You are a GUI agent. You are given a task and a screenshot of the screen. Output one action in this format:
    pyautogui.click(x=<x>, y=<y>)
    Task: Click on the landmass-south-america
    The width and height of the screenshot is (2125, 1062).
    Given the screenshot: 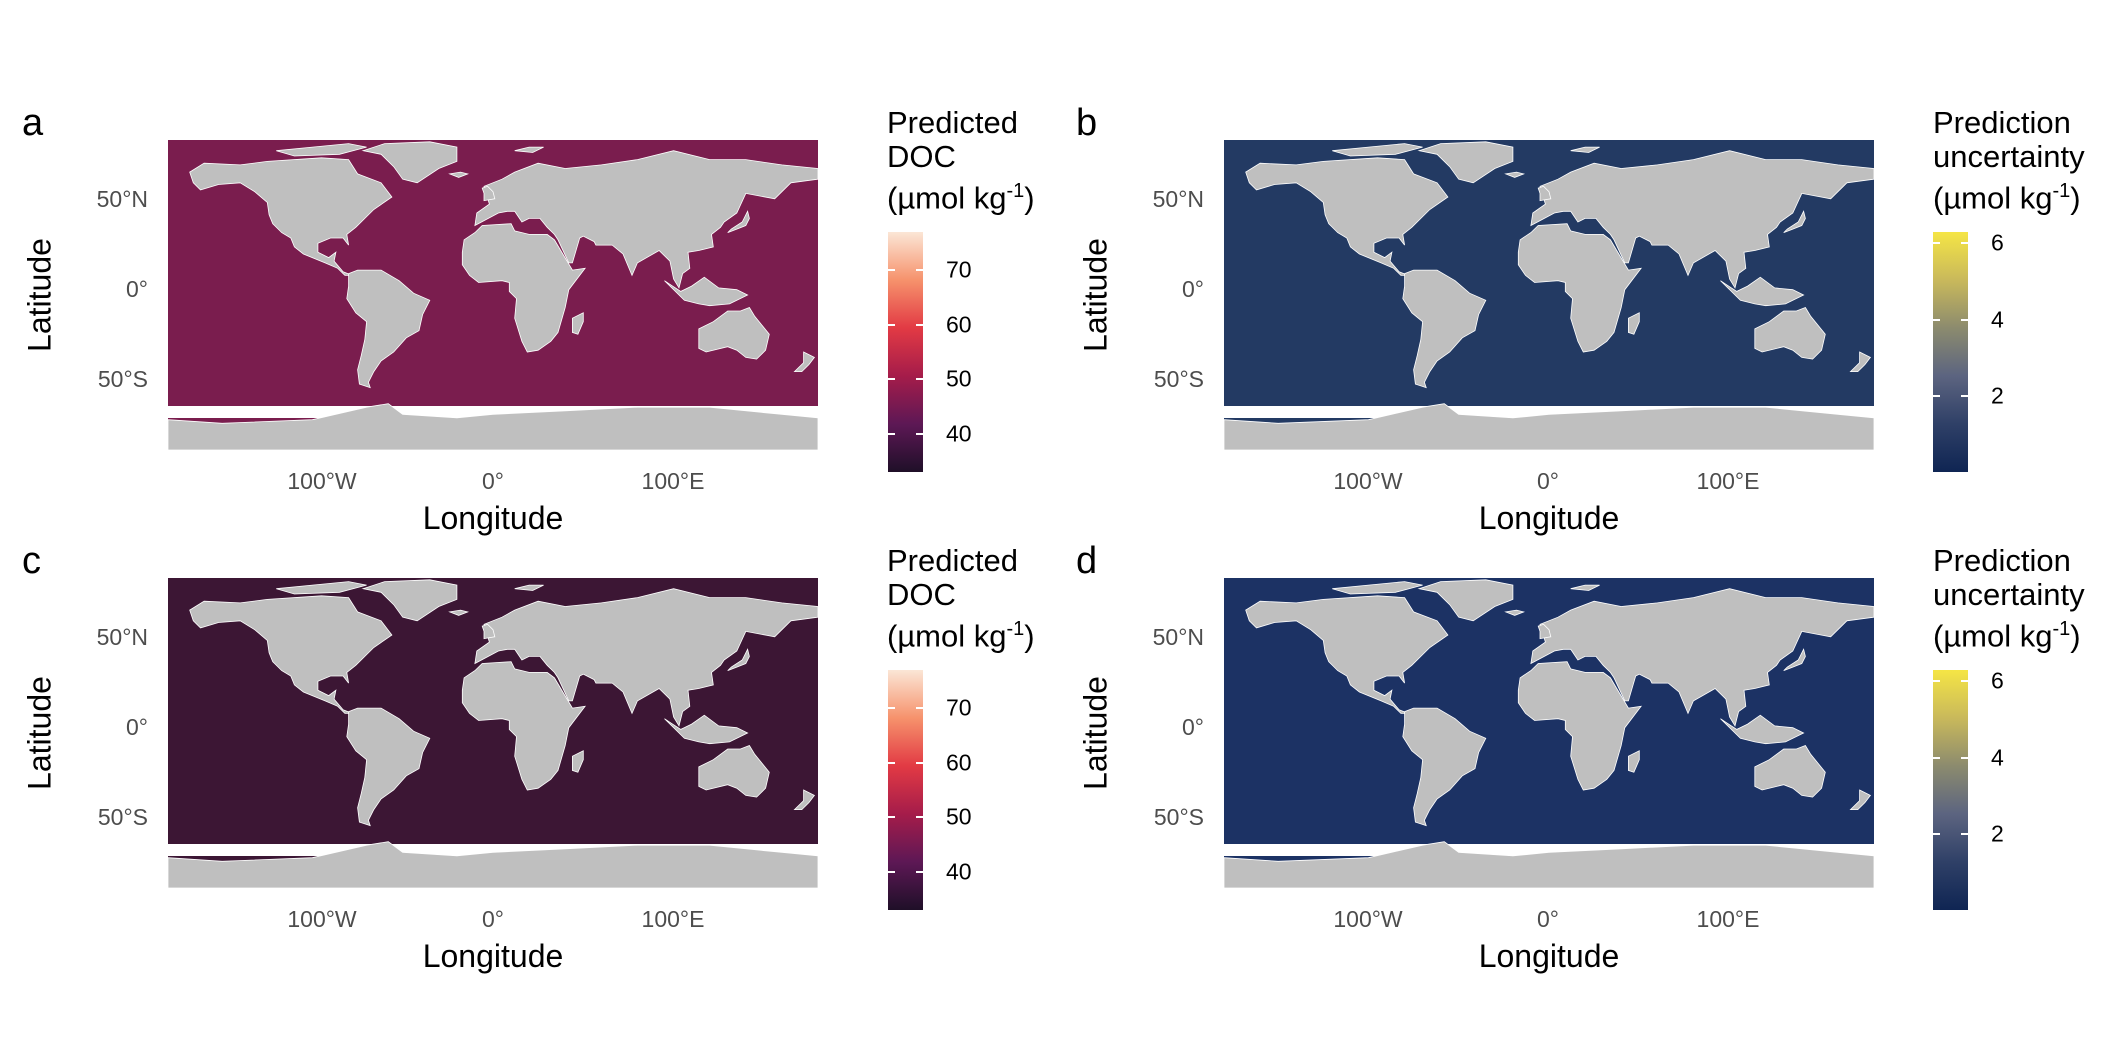 What is the action you would take?
    pyautogui.click(x=1444, y=329)
    